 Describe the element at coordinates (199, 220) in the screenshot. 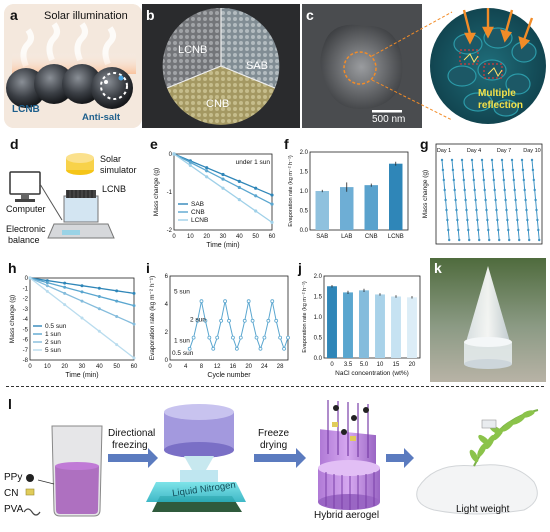

I see `legend-label: LCNB` at that location.